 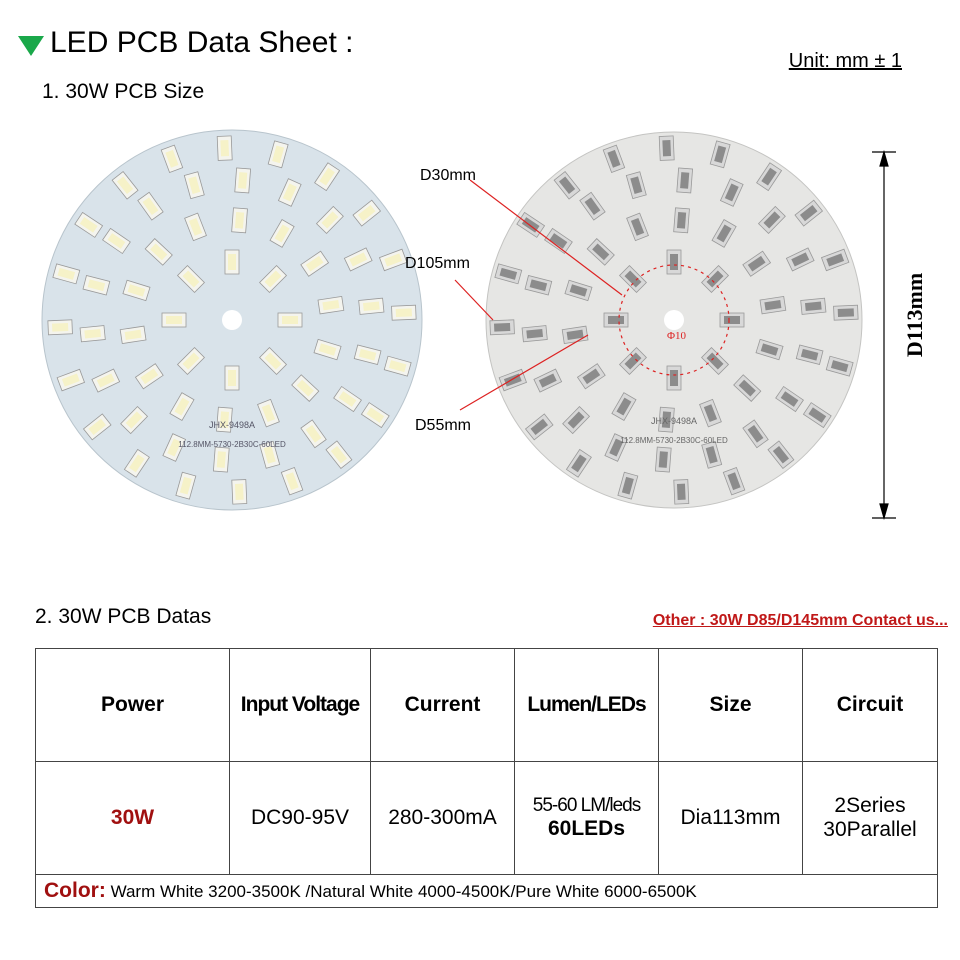 What do you see at coordinates (730, 705) in the screenshot?
I see `header-cell: Size` at bounding box center [730, 705].